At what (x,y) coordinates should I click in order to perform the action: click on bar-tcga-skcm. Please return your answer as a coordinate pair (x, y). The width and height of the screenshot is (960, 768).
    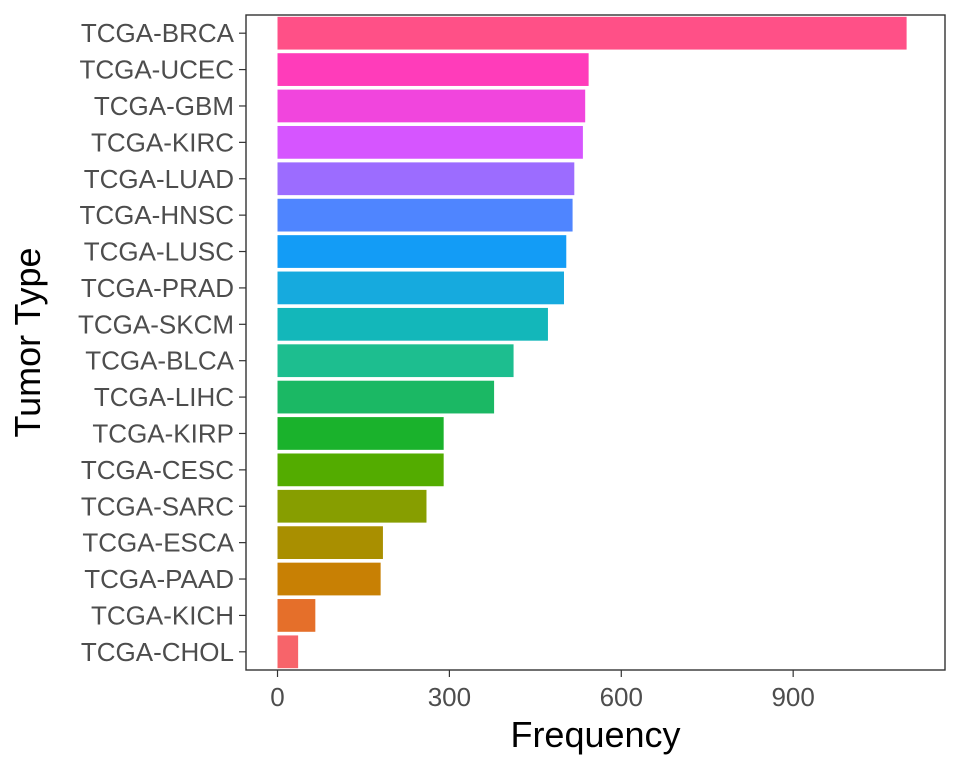
    Looking at the image, I should click on (412, 324).